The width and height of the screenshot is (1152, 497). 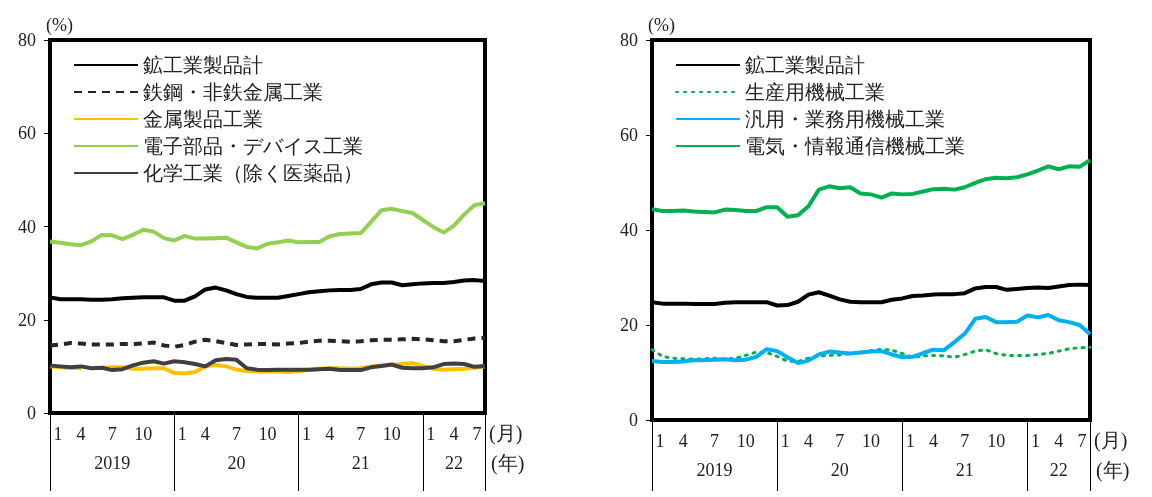 I want to click on legend-label: 生産用機械工業, so click(x=815, y=92).